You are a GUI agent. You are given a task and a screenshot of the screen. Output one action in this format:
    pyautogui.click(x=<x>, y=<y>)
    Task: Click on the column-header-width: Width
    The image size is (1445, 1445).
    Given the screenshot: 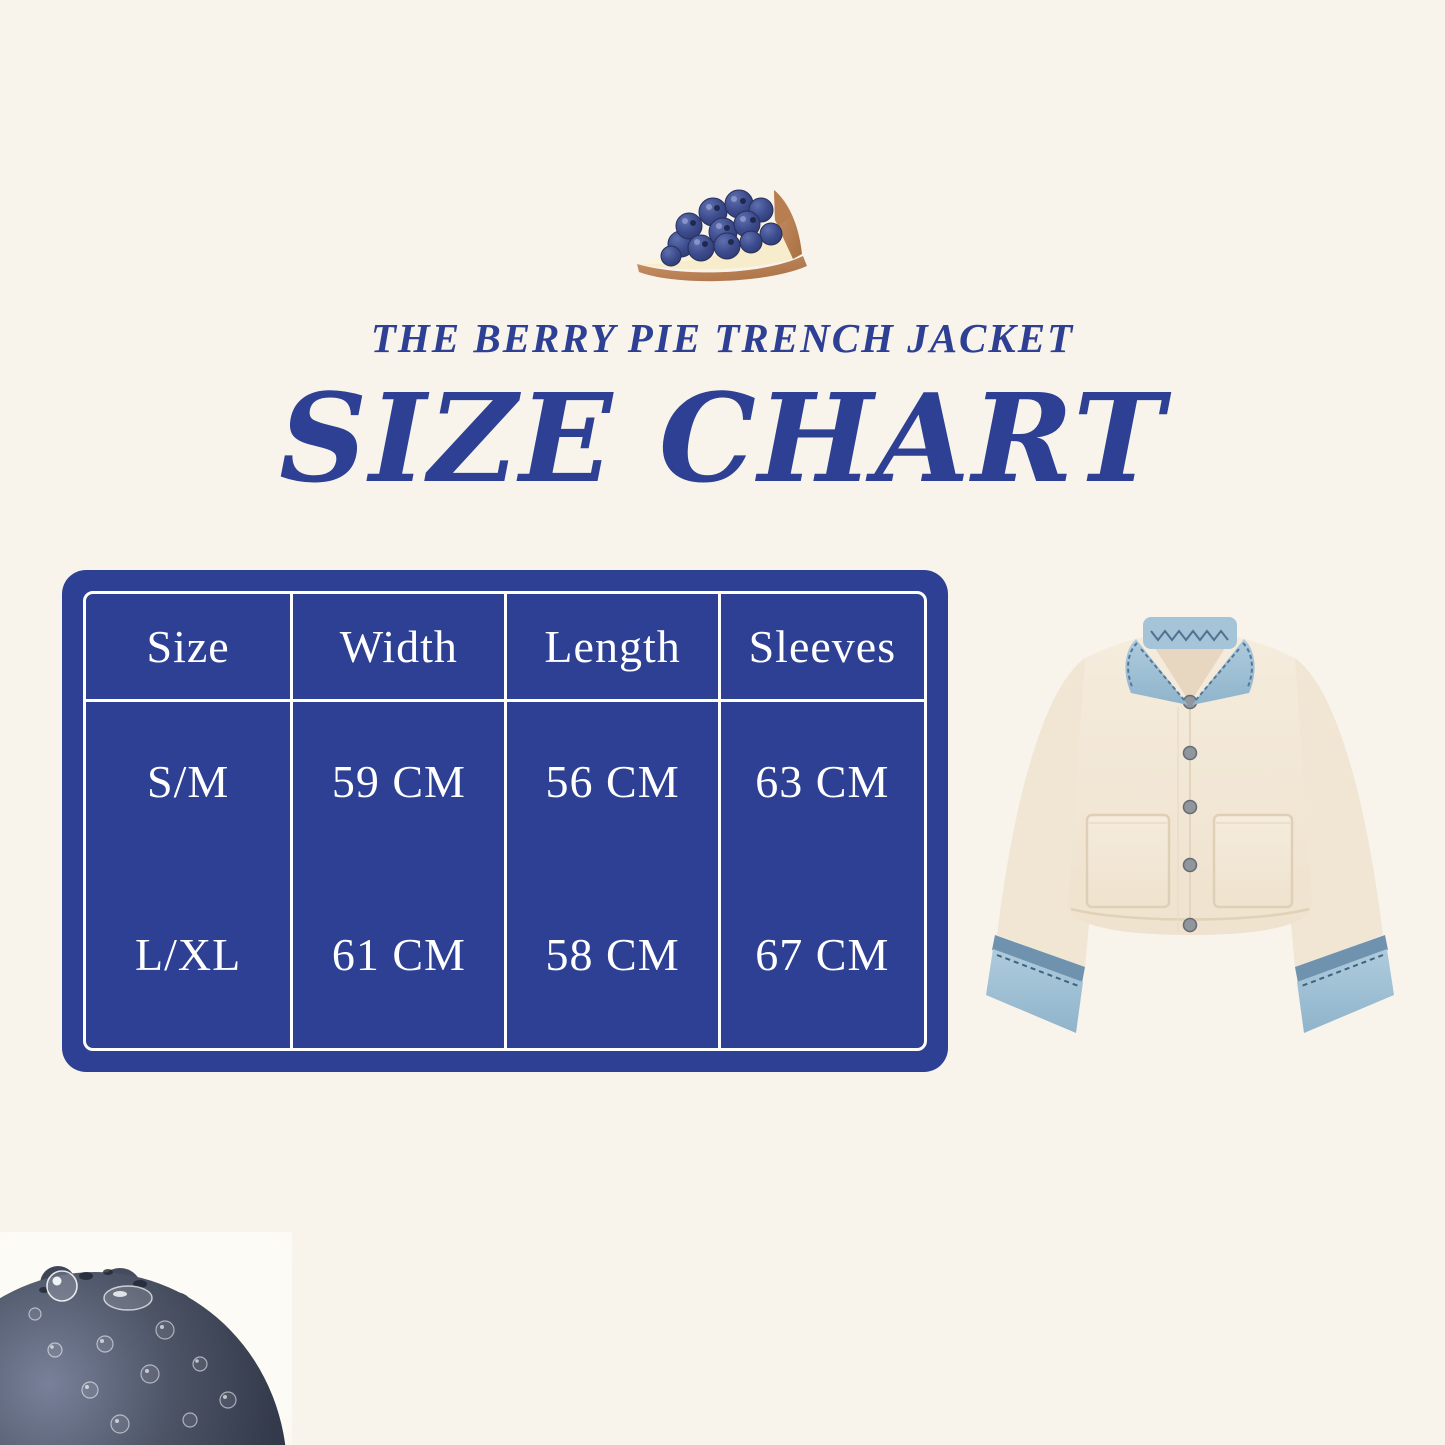 What is the action you would take?
    pyautogui.click(x=400, y=648)
    